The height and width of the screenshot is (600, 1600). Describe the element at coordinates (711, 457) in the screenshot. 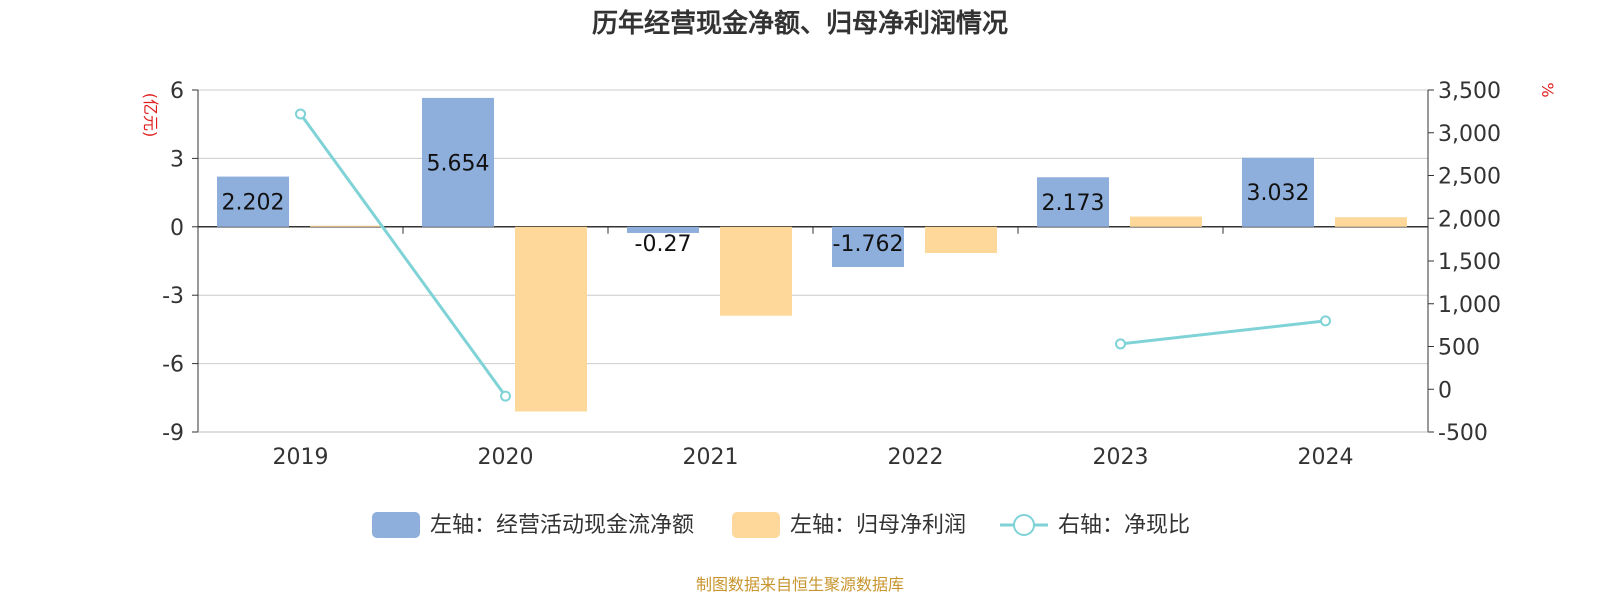

I see `category-label: 2021` at that location.